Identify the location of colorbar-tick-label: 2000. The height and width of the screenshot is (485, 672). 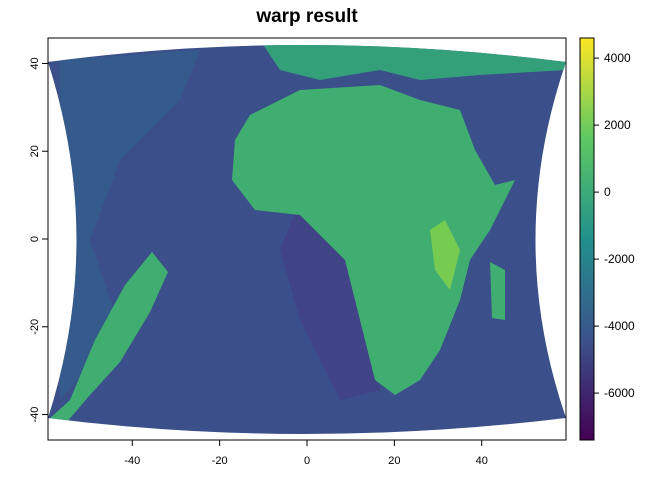
(617, 125).